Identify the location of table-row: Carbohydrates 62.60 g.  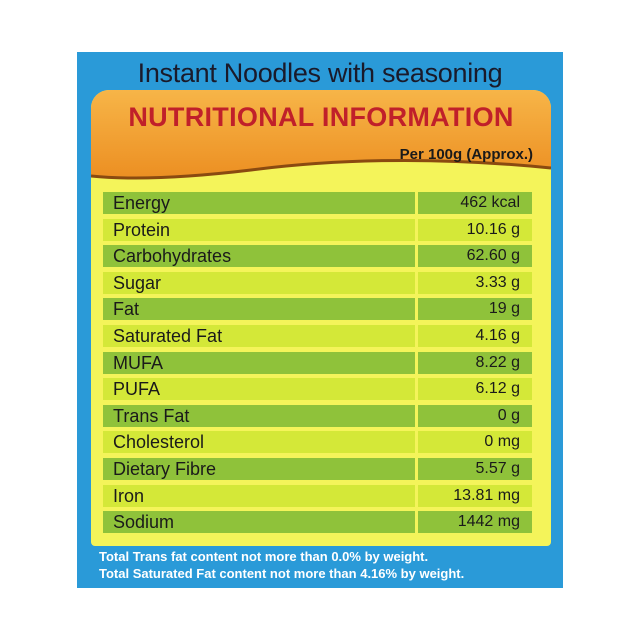
(322, 256).